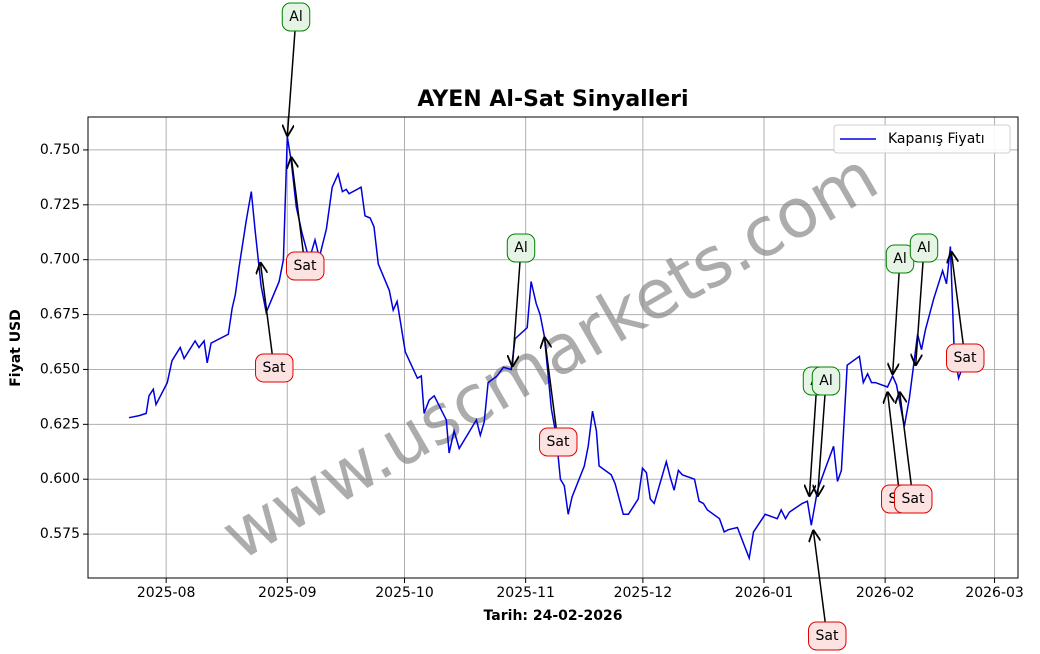 The width and height of the screenshot is (1040, 654). I want to click on y-axis-label: Fiyat USD, so click(16, 348).